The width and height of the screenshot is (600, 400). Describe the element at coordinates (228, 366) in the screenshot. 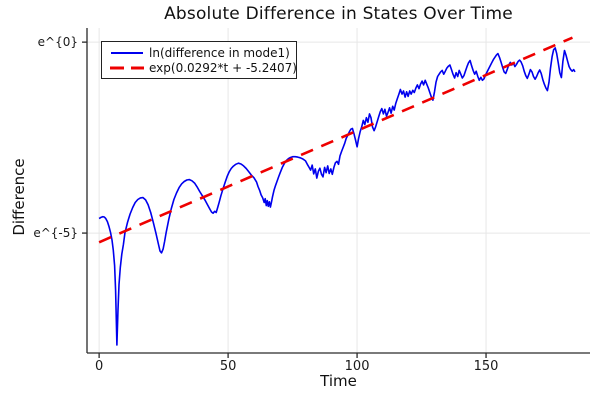

I see `x-tick-label: 50` at that location.